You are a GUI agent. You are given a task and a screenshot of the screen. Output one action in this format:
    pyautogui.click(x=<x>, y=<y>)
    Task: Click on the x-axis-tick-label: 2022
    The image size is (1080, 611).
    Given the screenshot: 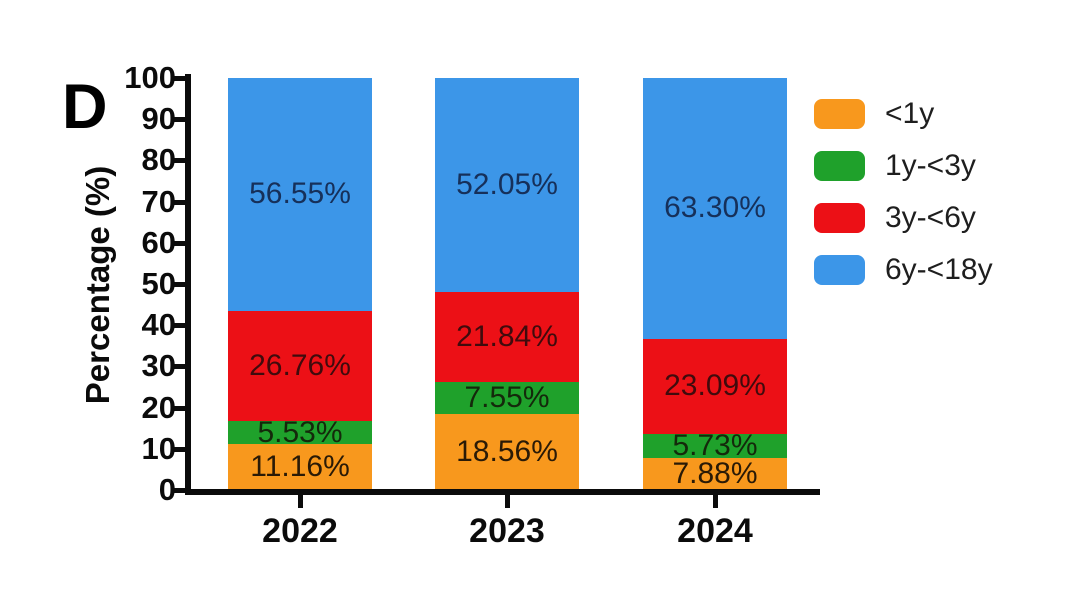 What is the action you would take?
    pyautogui.click(x=300, y=531)
    